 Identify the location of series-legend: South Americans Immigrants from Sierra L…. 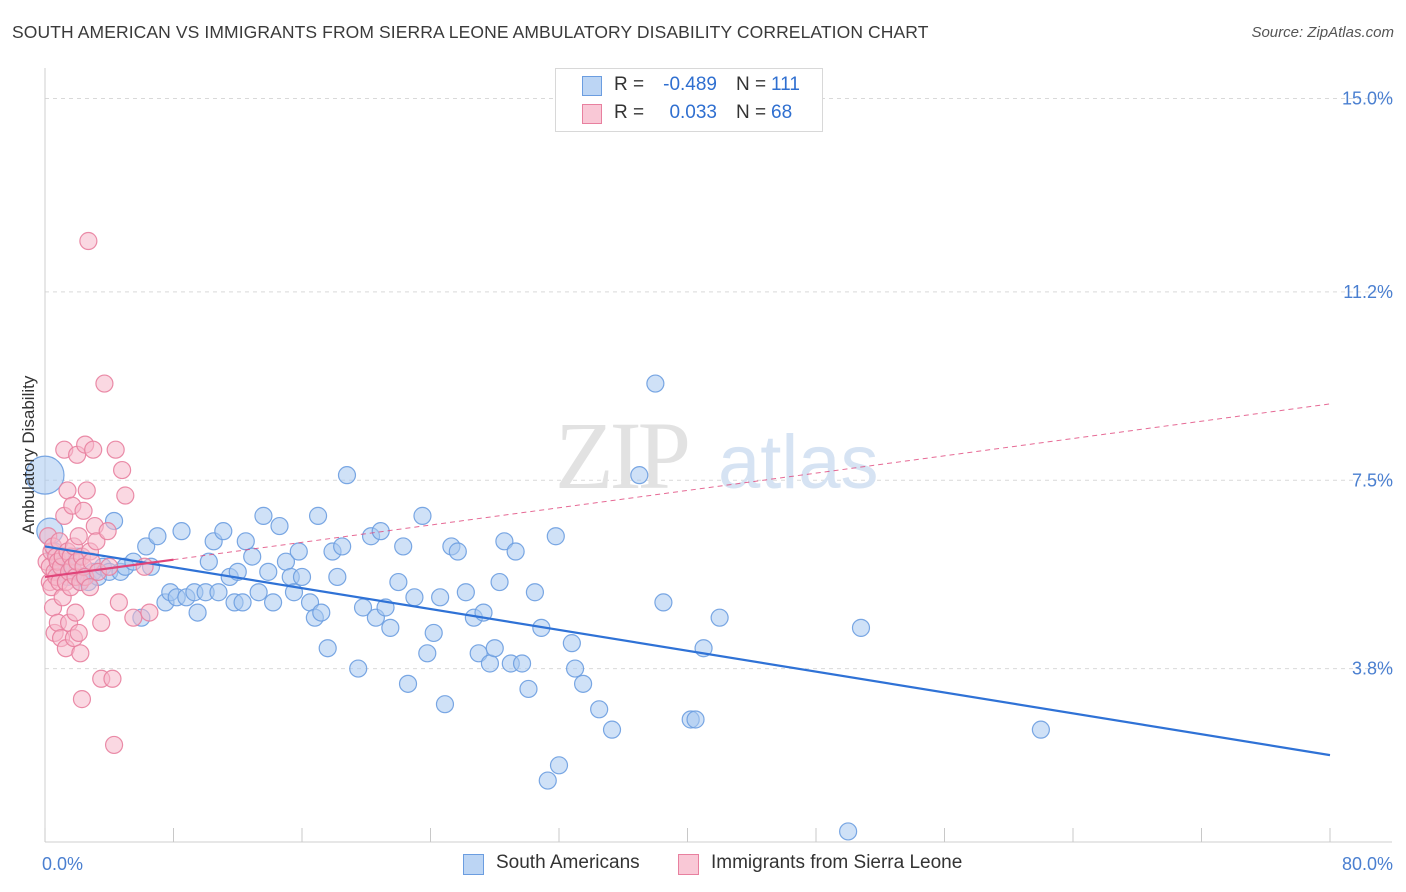
(703, 865).